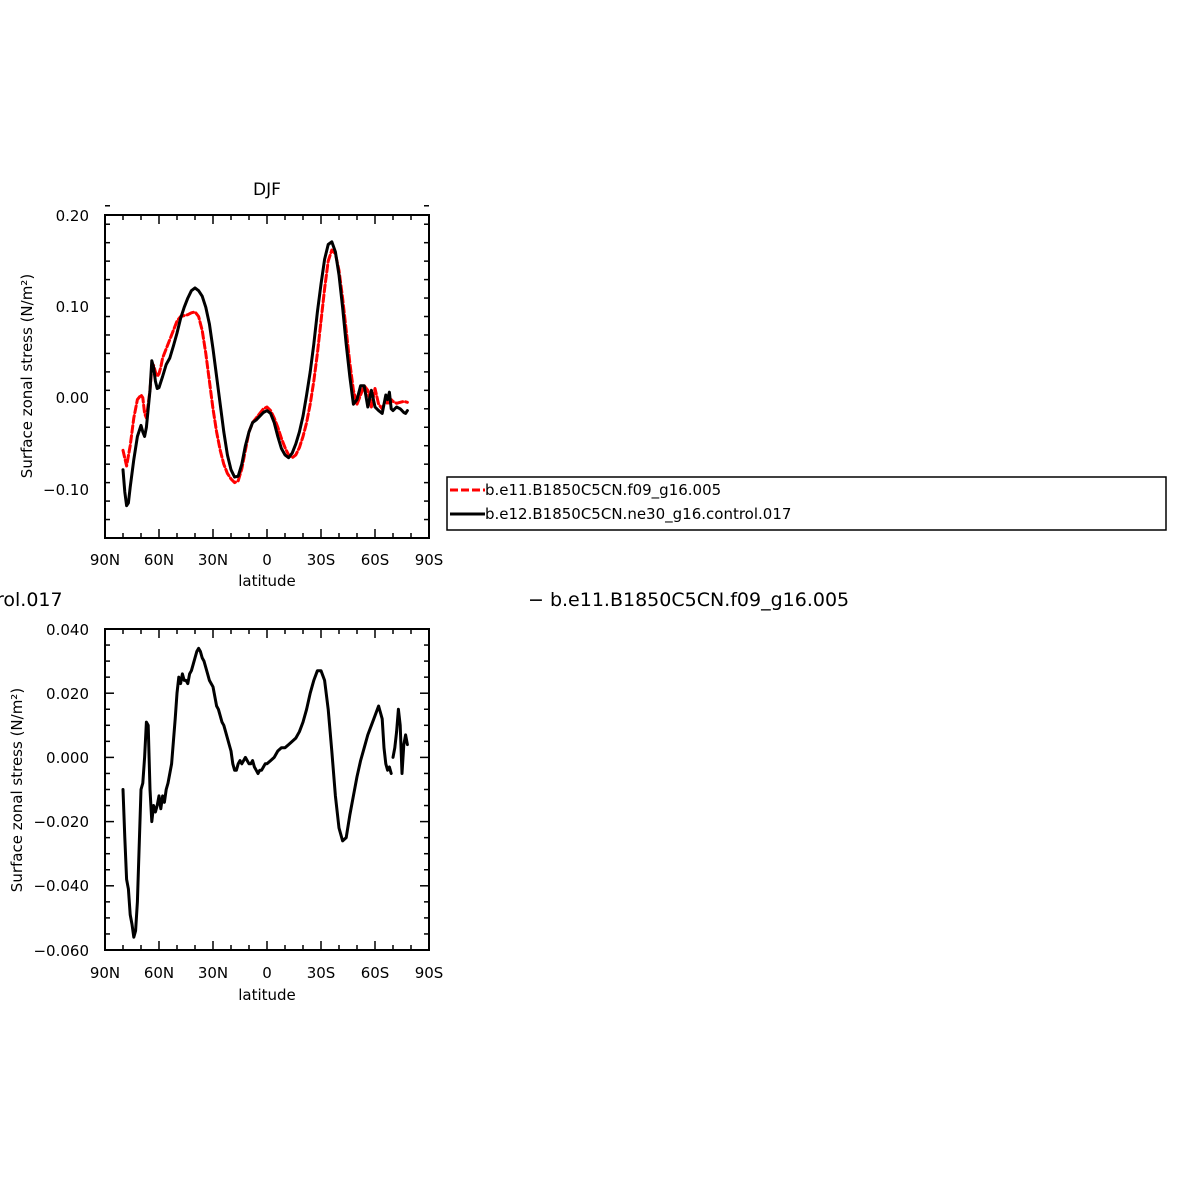 This screenshot has width=1184, height=1181. I want to click on bottom-axis-ticks, so click(267, 789).